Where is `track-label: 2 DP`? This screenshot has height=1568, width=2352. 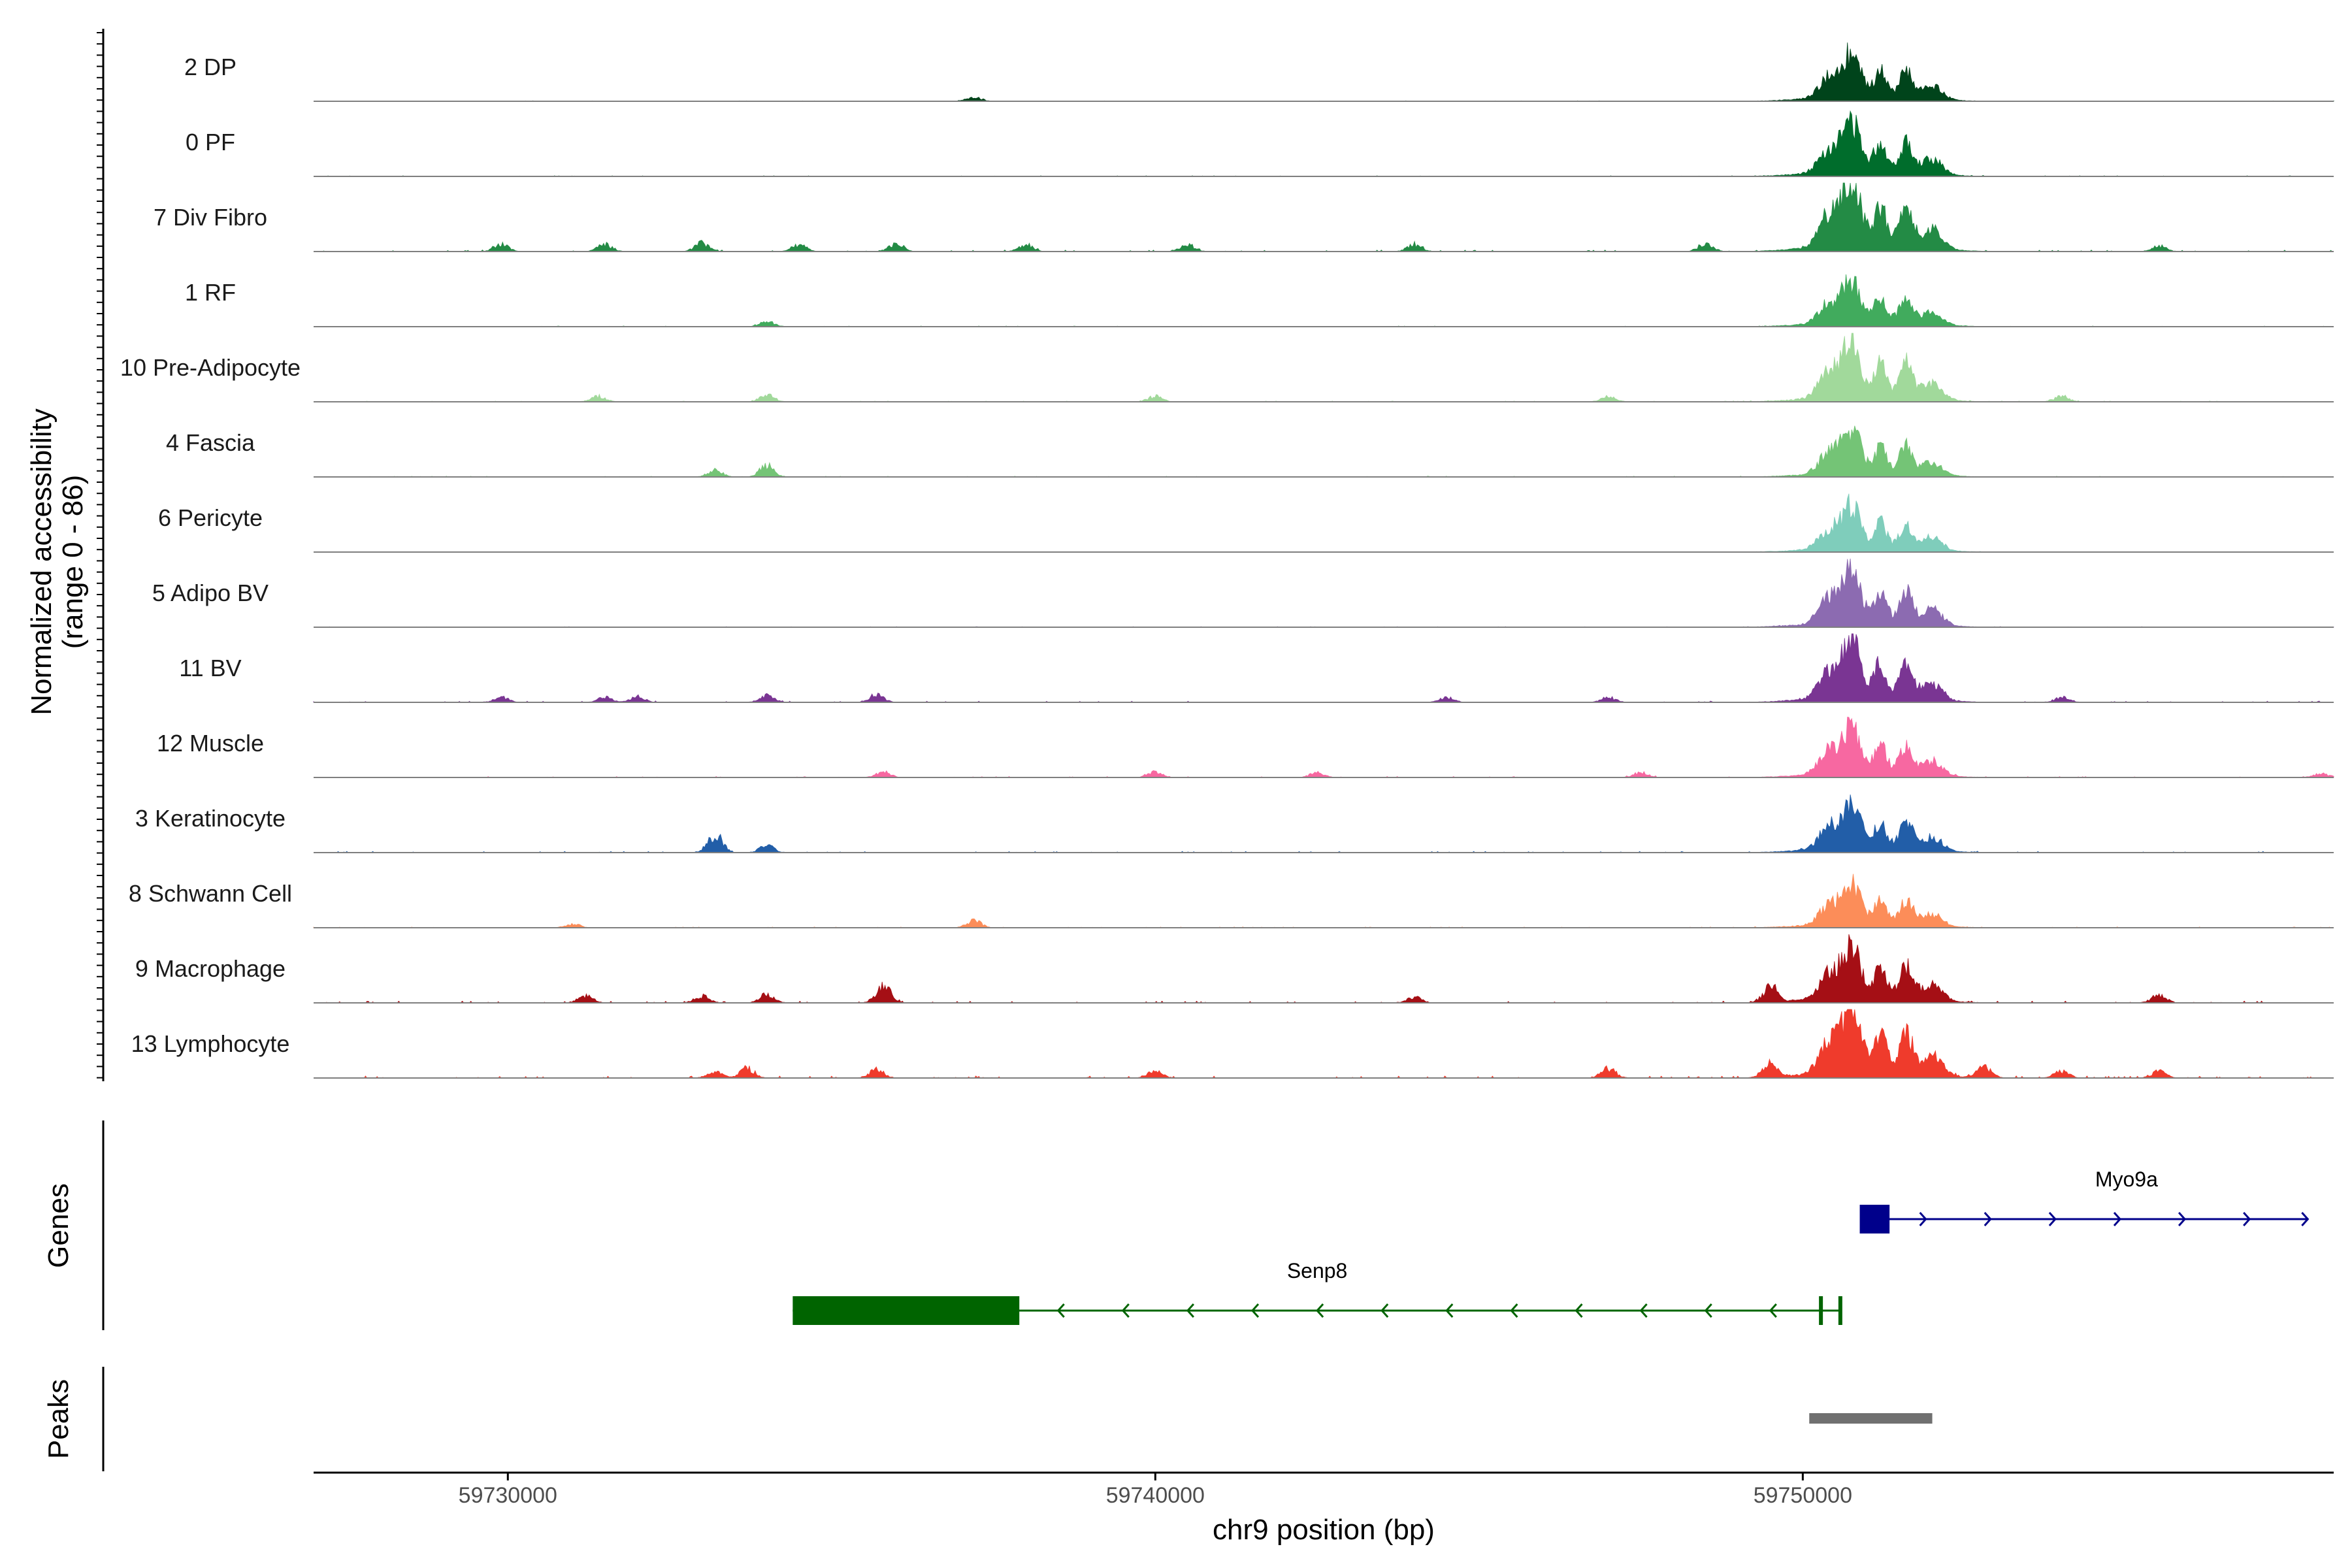
track-label: 2 DP is located at coordinates (210, 67).